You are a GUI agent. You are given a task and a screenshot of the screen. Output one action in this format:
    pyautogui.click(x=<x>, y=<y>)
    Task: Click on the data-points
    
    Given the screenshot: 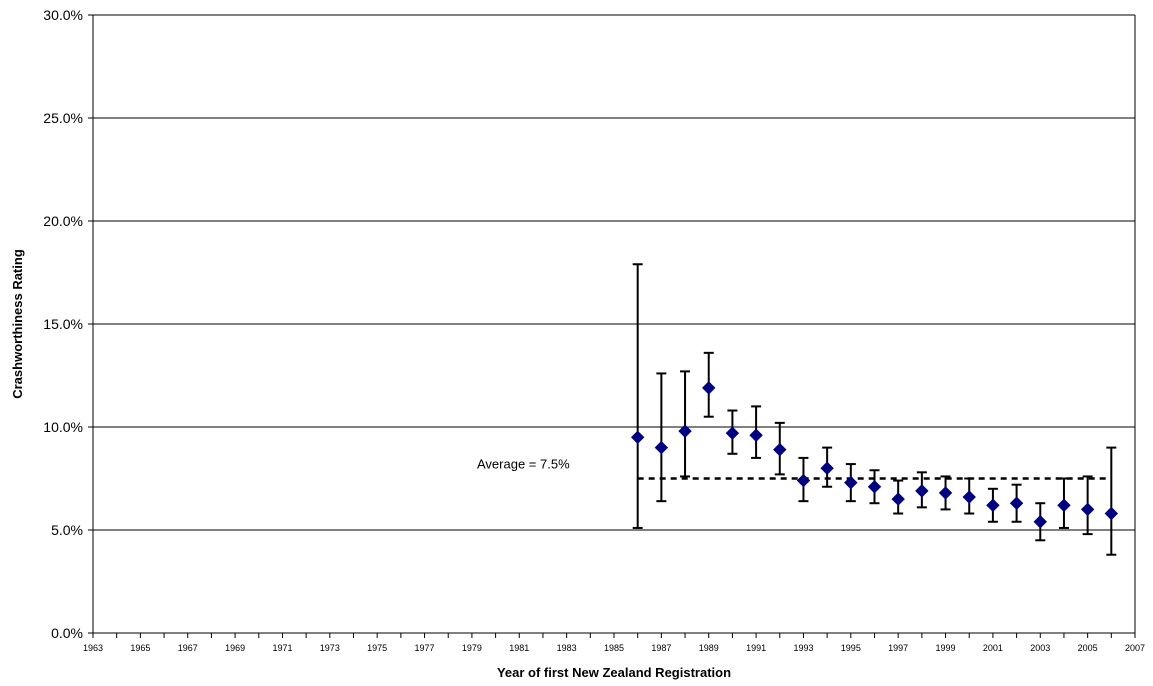 What is the action you would take?
    pyautogui.click(x=874, y=455)
    